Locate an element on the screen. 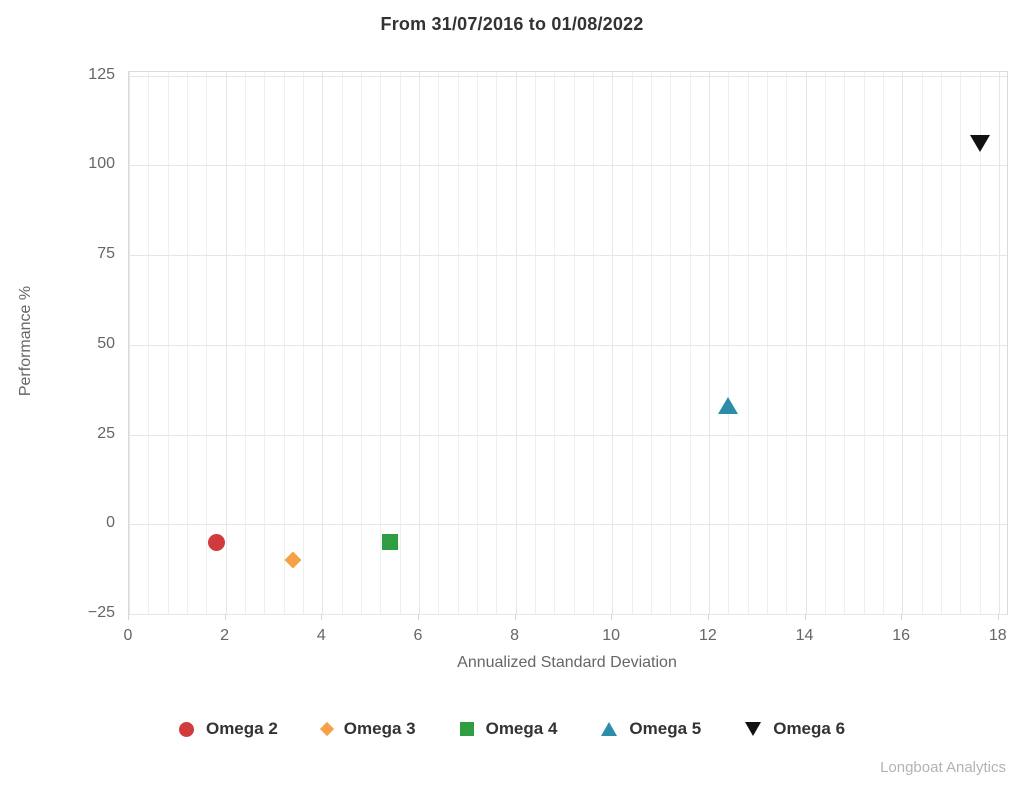  legend: Omega 2 Omega 3 Omega 4 Omega 5 Omega 6 is located at coordinates (512, 729).